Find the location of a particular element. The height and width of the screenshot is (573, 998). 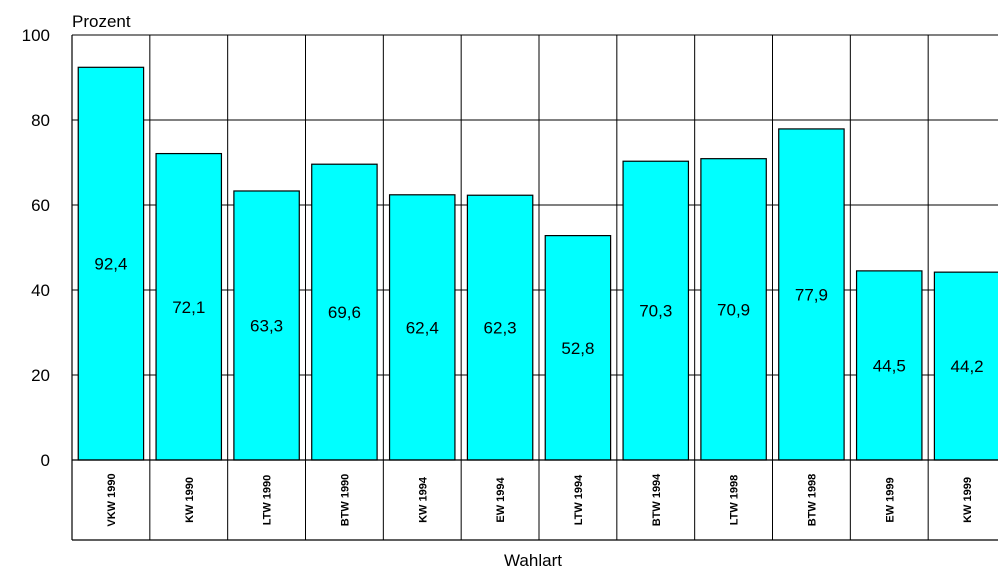

x-tick-label: KW 1999 is located at coordinates (968, 500).